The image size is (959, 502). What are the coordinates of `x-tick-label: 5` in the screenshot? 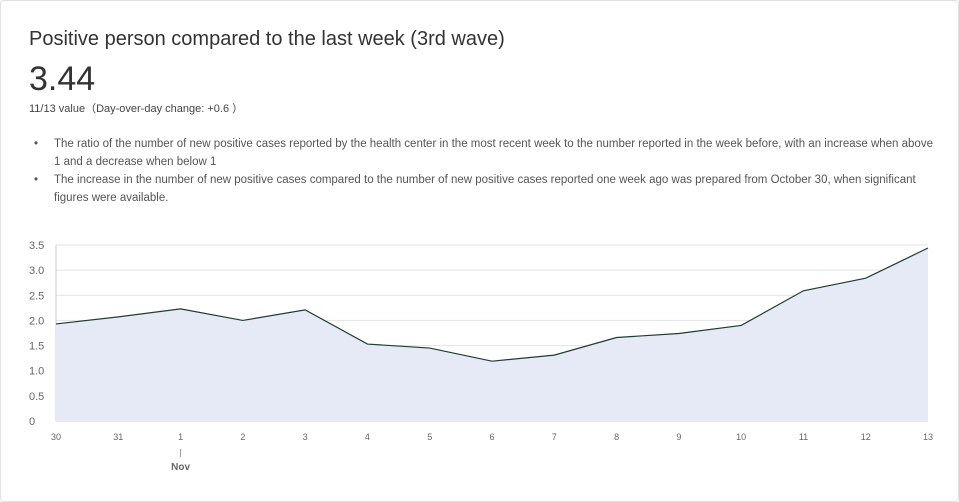 It's located at (429, 437).